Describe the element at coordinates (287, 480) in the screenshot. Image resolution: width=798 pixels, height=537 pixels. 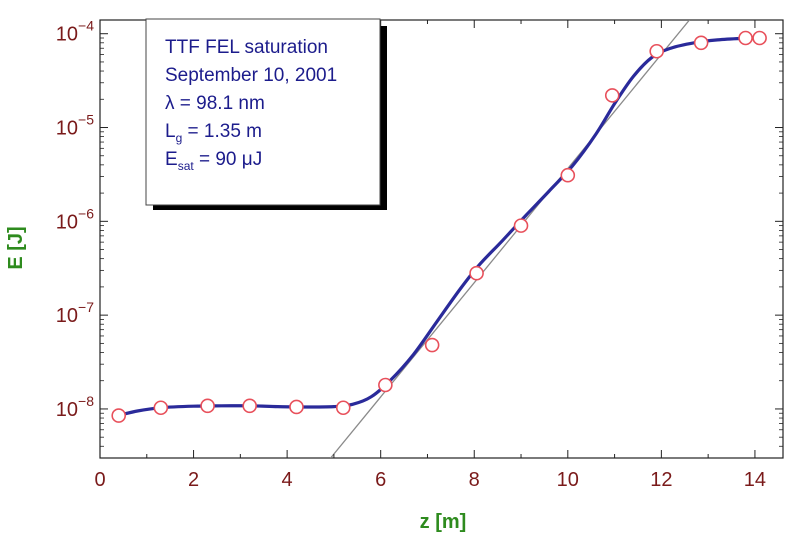
I see `x-tick-label: 4` at that location.